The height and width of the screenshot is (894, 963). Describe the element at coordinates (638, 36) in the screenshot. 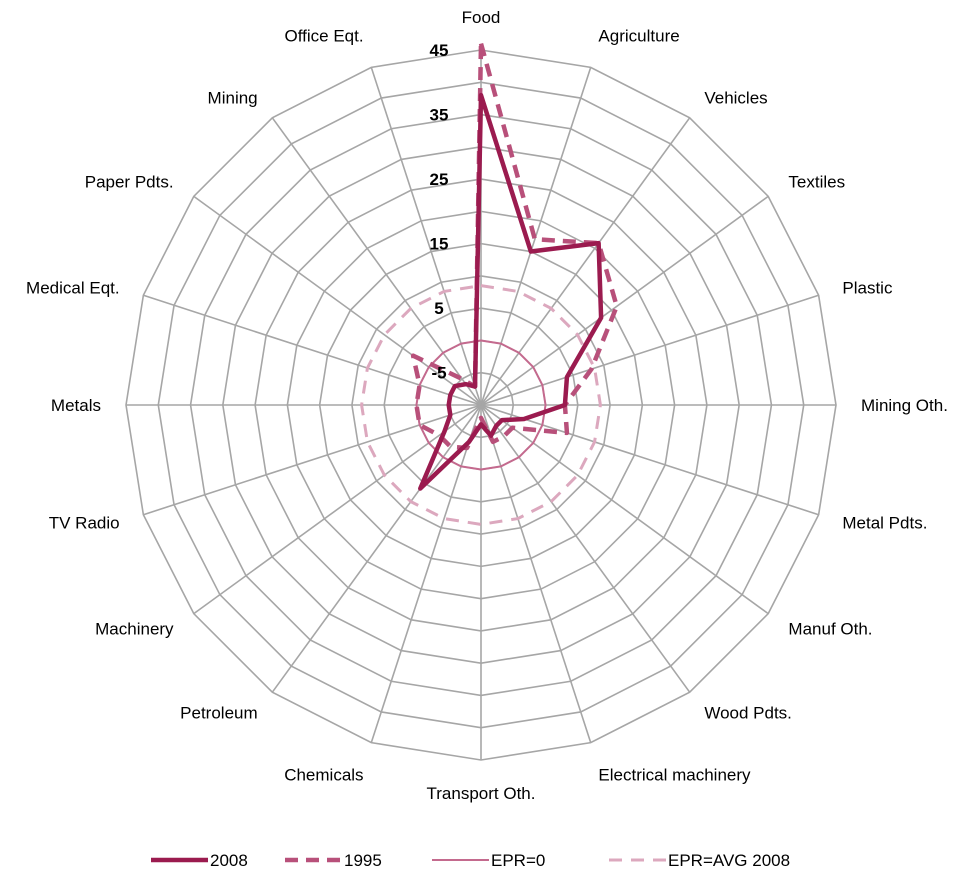

I see `category-label-agriculture: Agriculture` at that location.